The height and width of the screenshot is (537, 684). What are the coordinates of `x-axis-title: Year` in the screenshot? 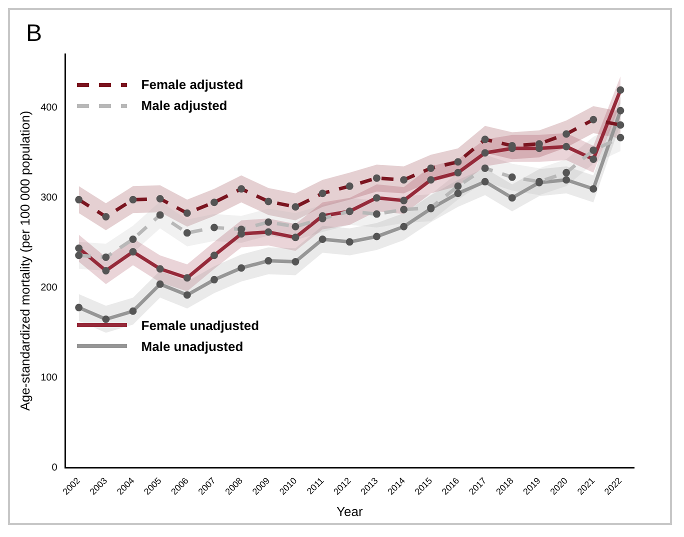 It's located at (350, 511).